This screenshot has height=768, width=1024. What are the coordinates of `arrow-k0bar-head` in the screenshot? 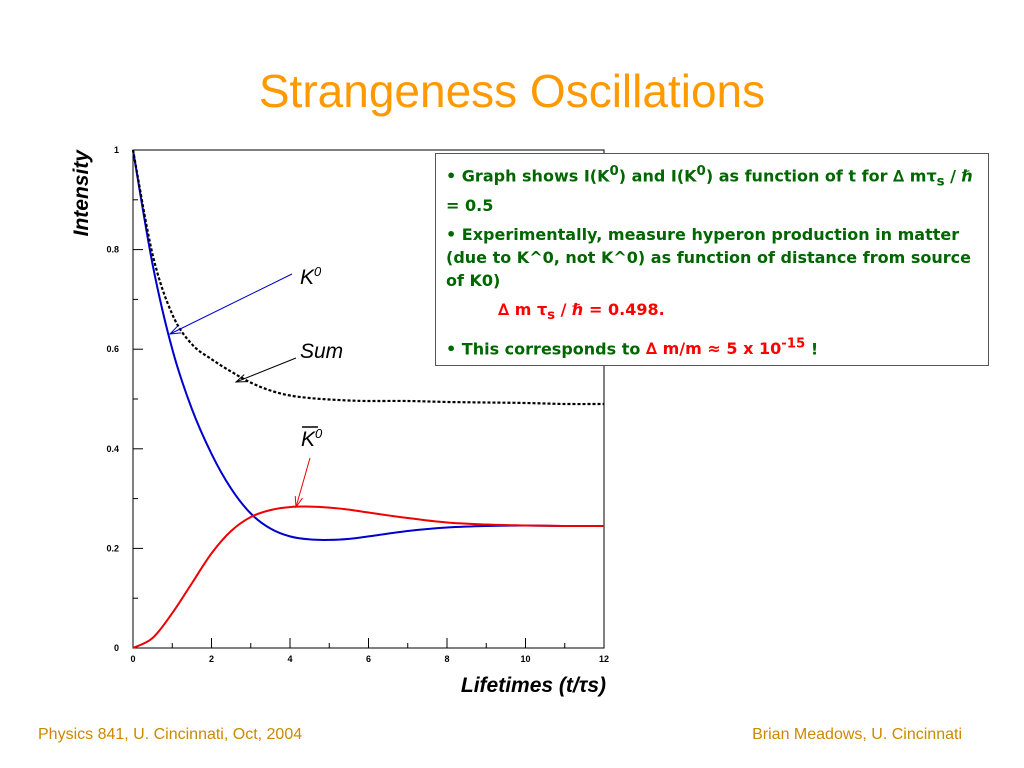 It's located at (298, 502).